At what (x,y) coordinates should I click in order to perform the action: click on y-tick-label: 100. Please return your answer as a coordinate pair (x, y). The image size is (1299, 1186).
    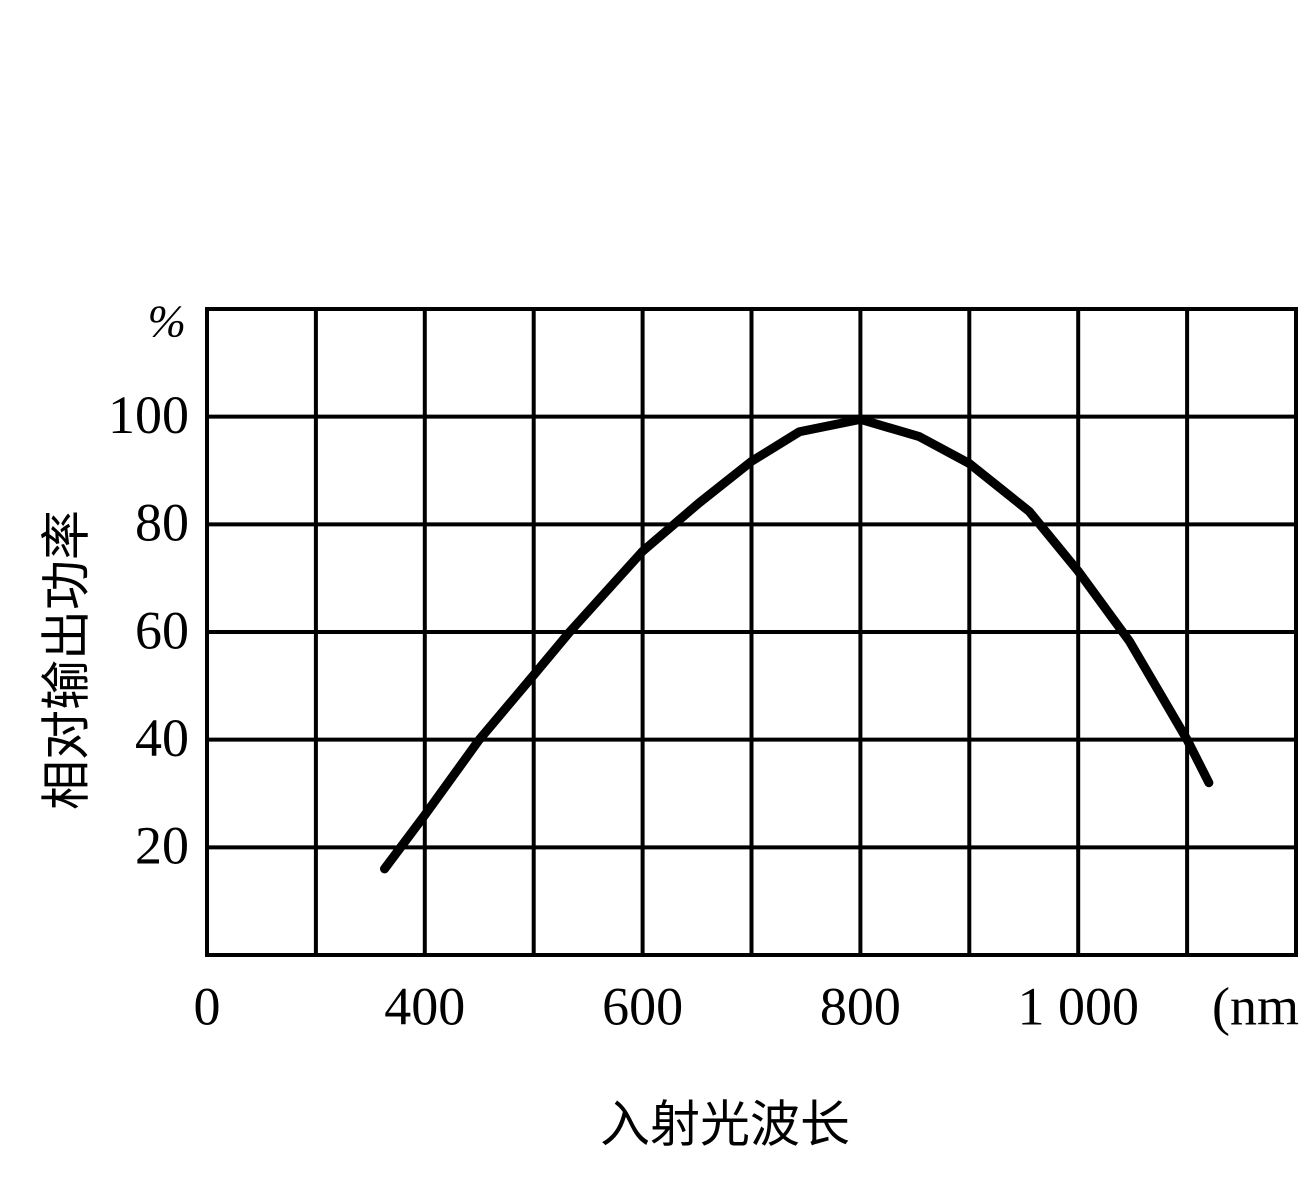
    Looking at the image, I should click on (148, 415).